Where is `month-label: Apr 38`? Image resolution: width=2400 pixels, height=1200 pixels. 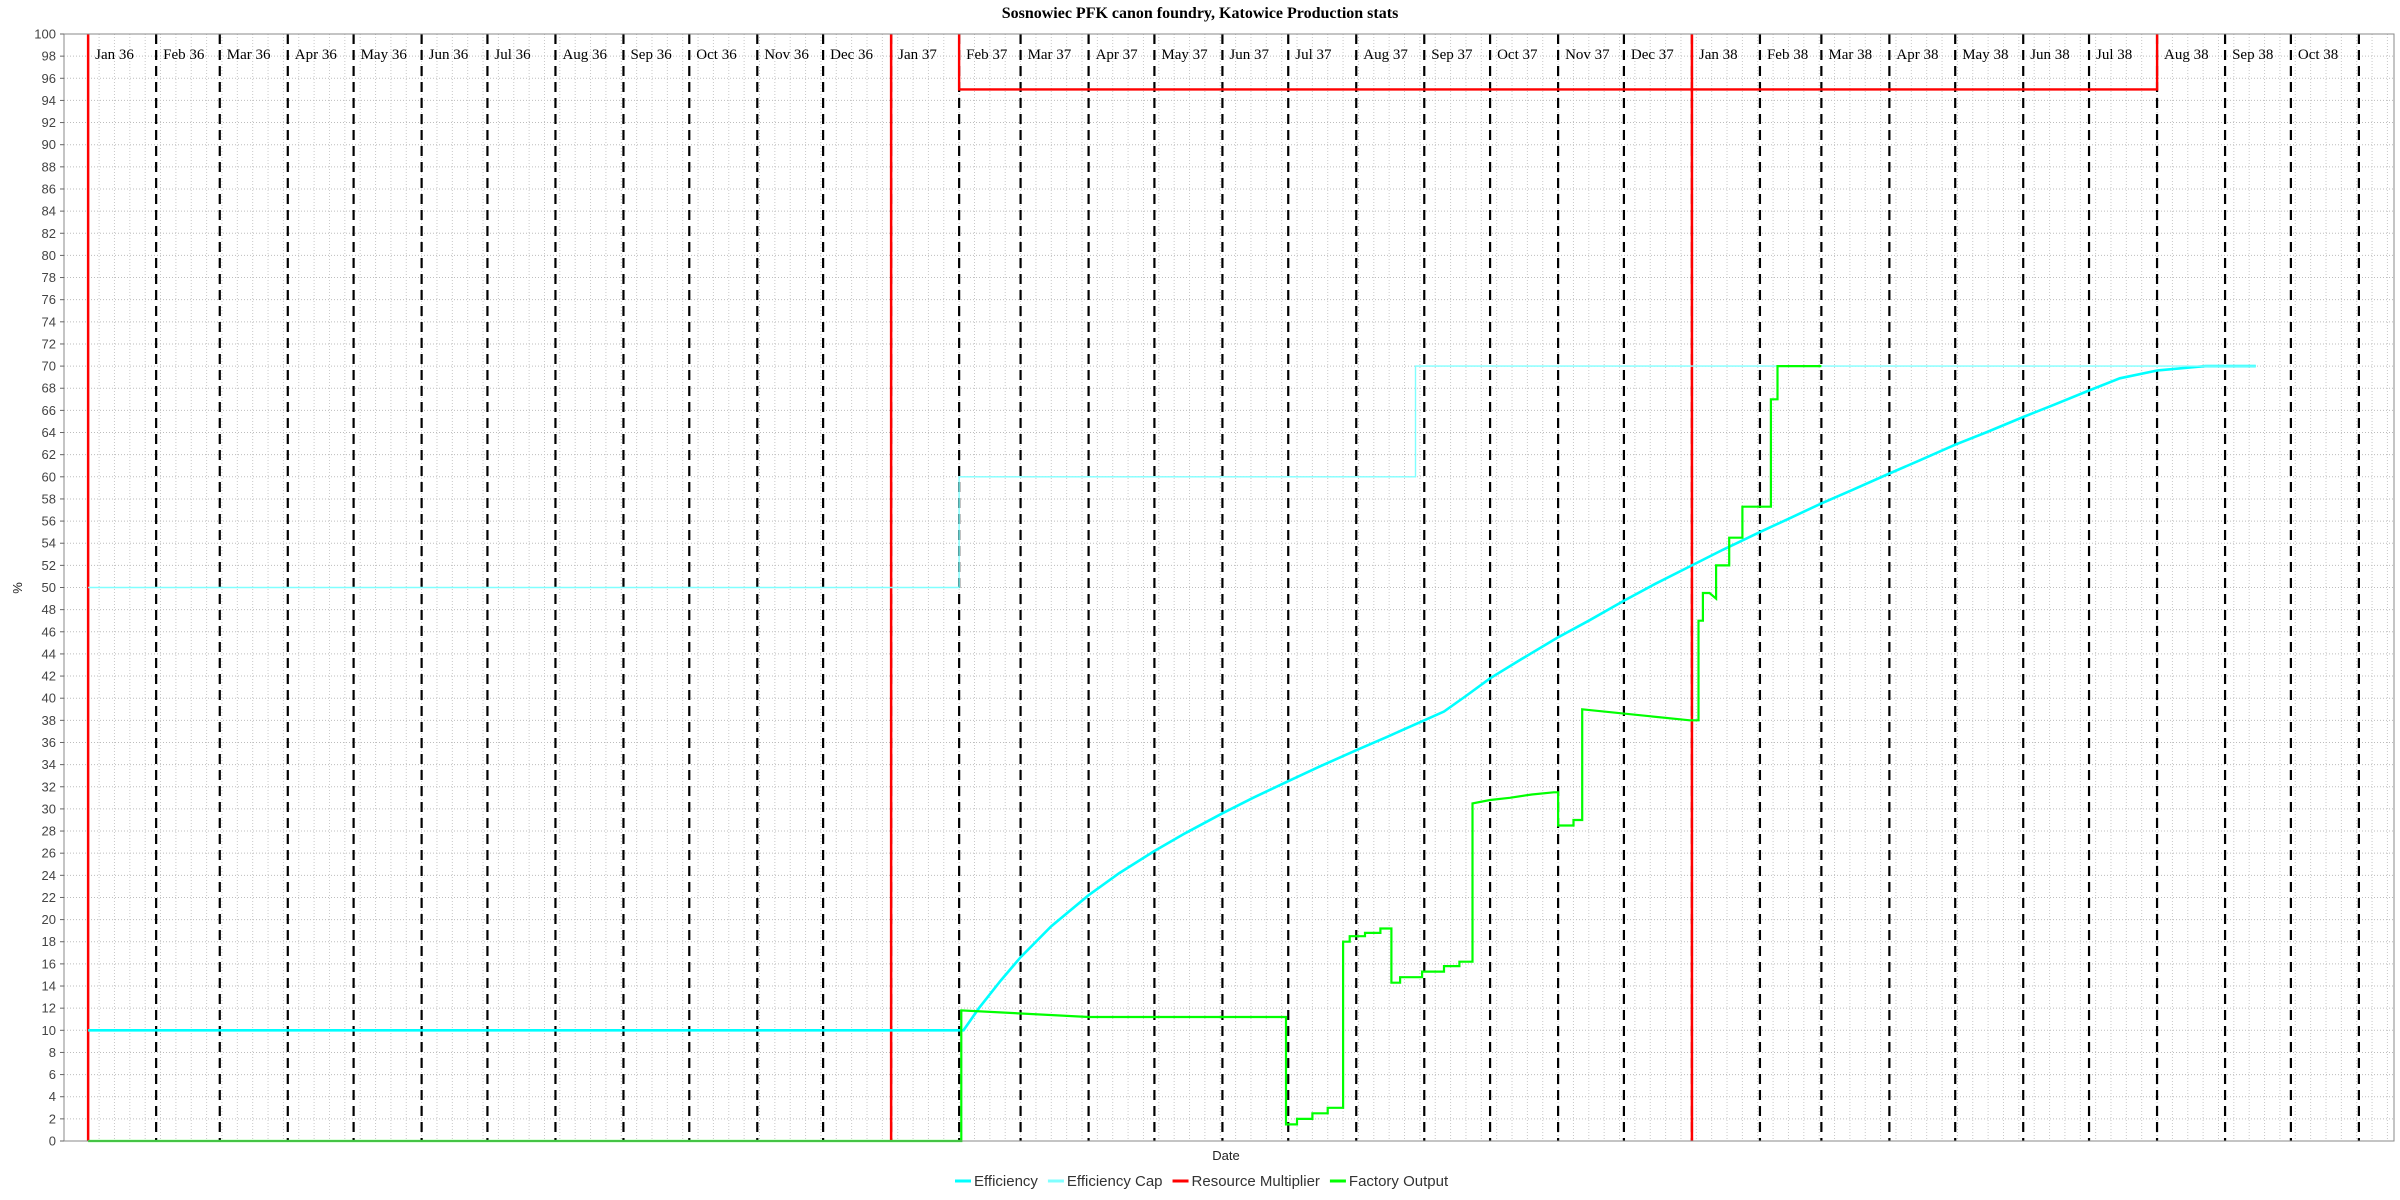
month-label: Apr 38 is located at coordinates (1917, 55).